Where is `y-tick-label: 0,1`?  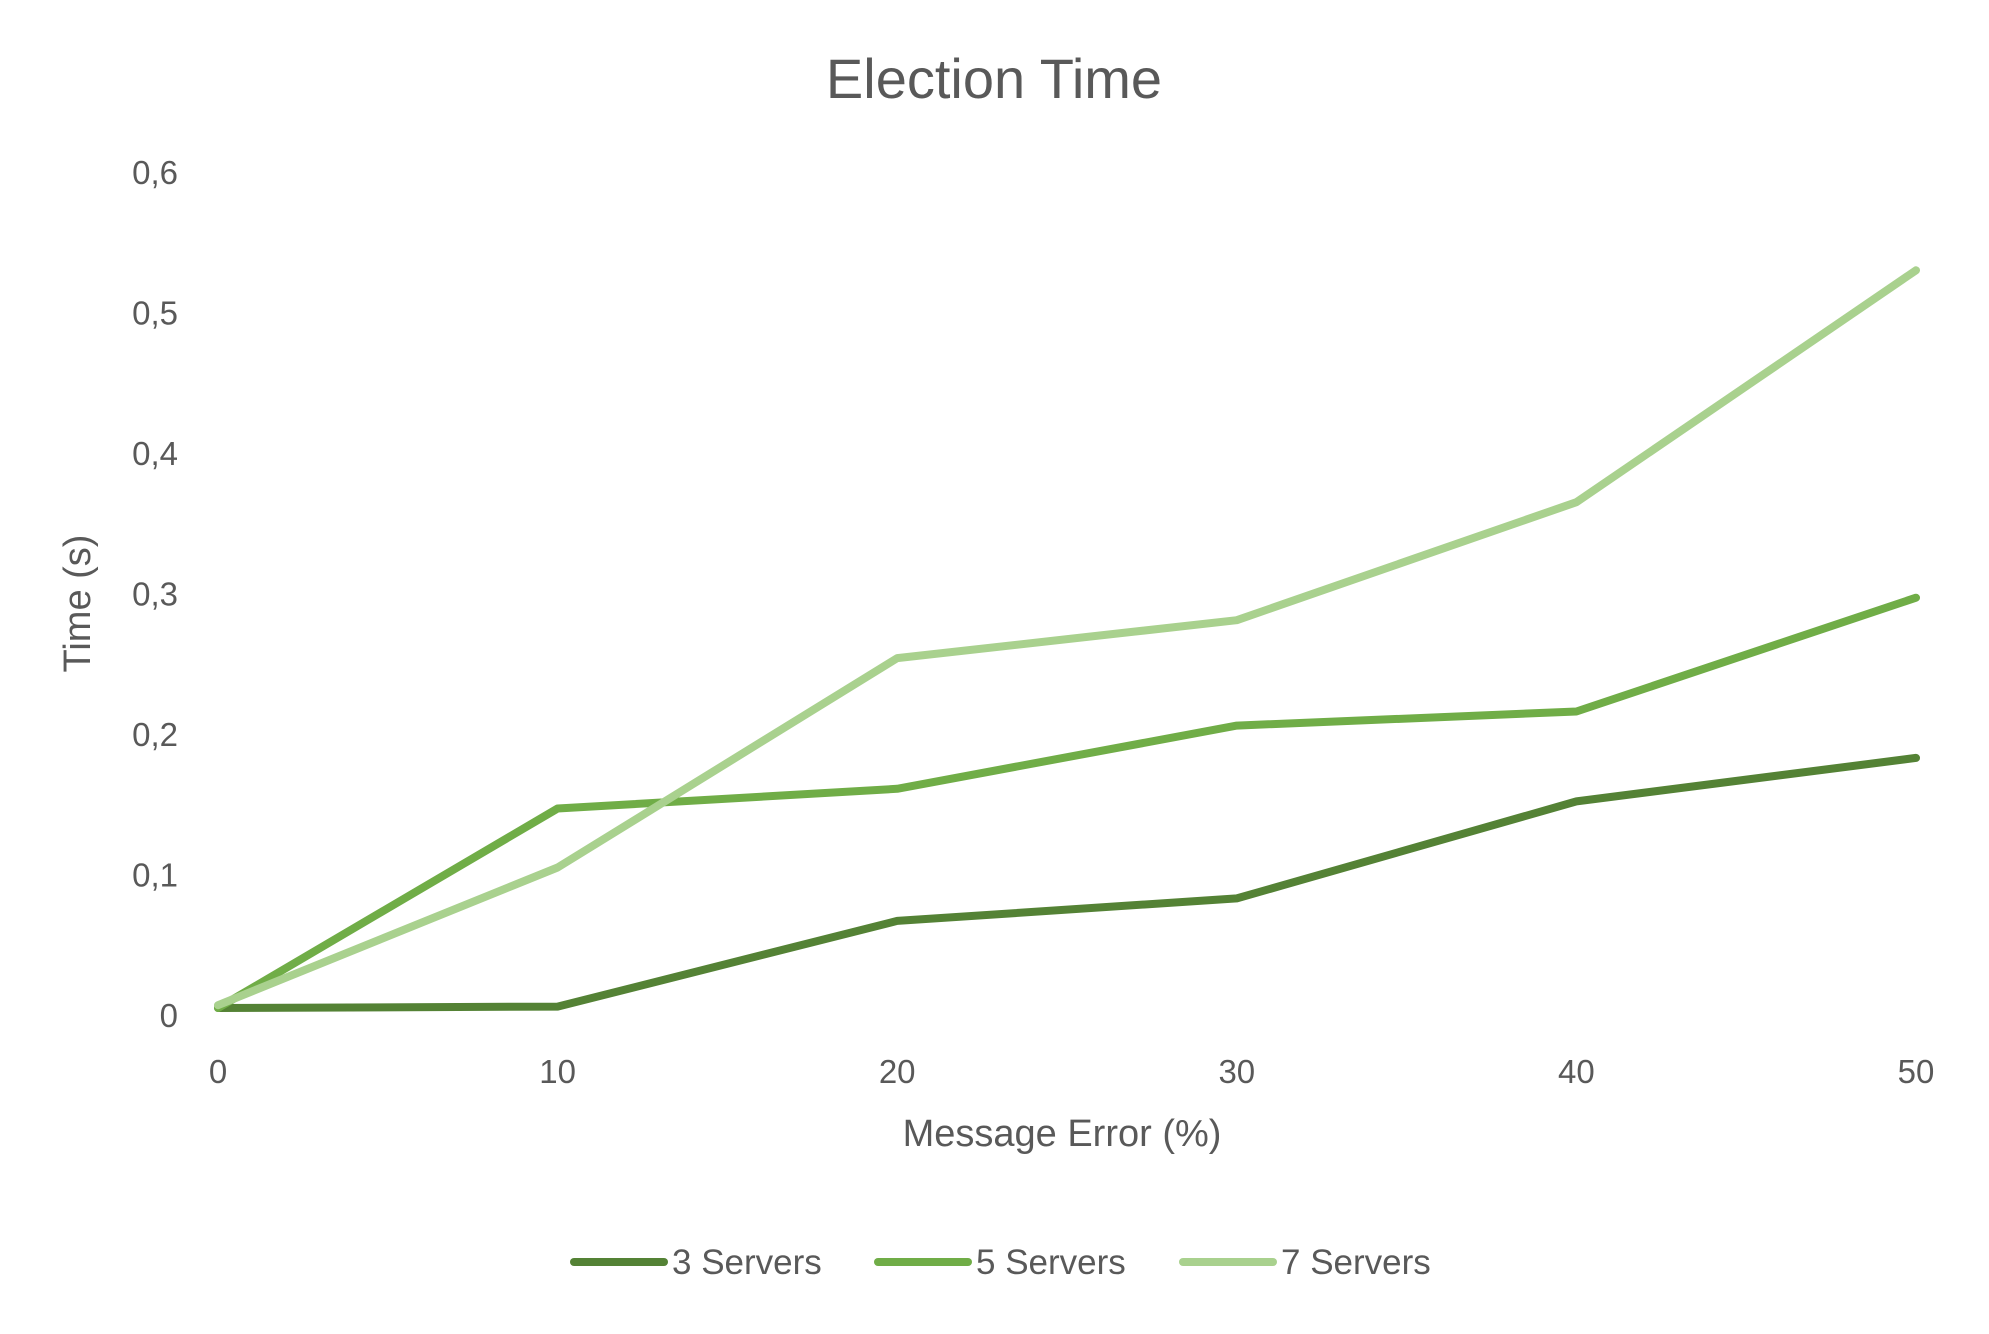 y-tick-label: 0,1 is located at coordinates (155, 875).